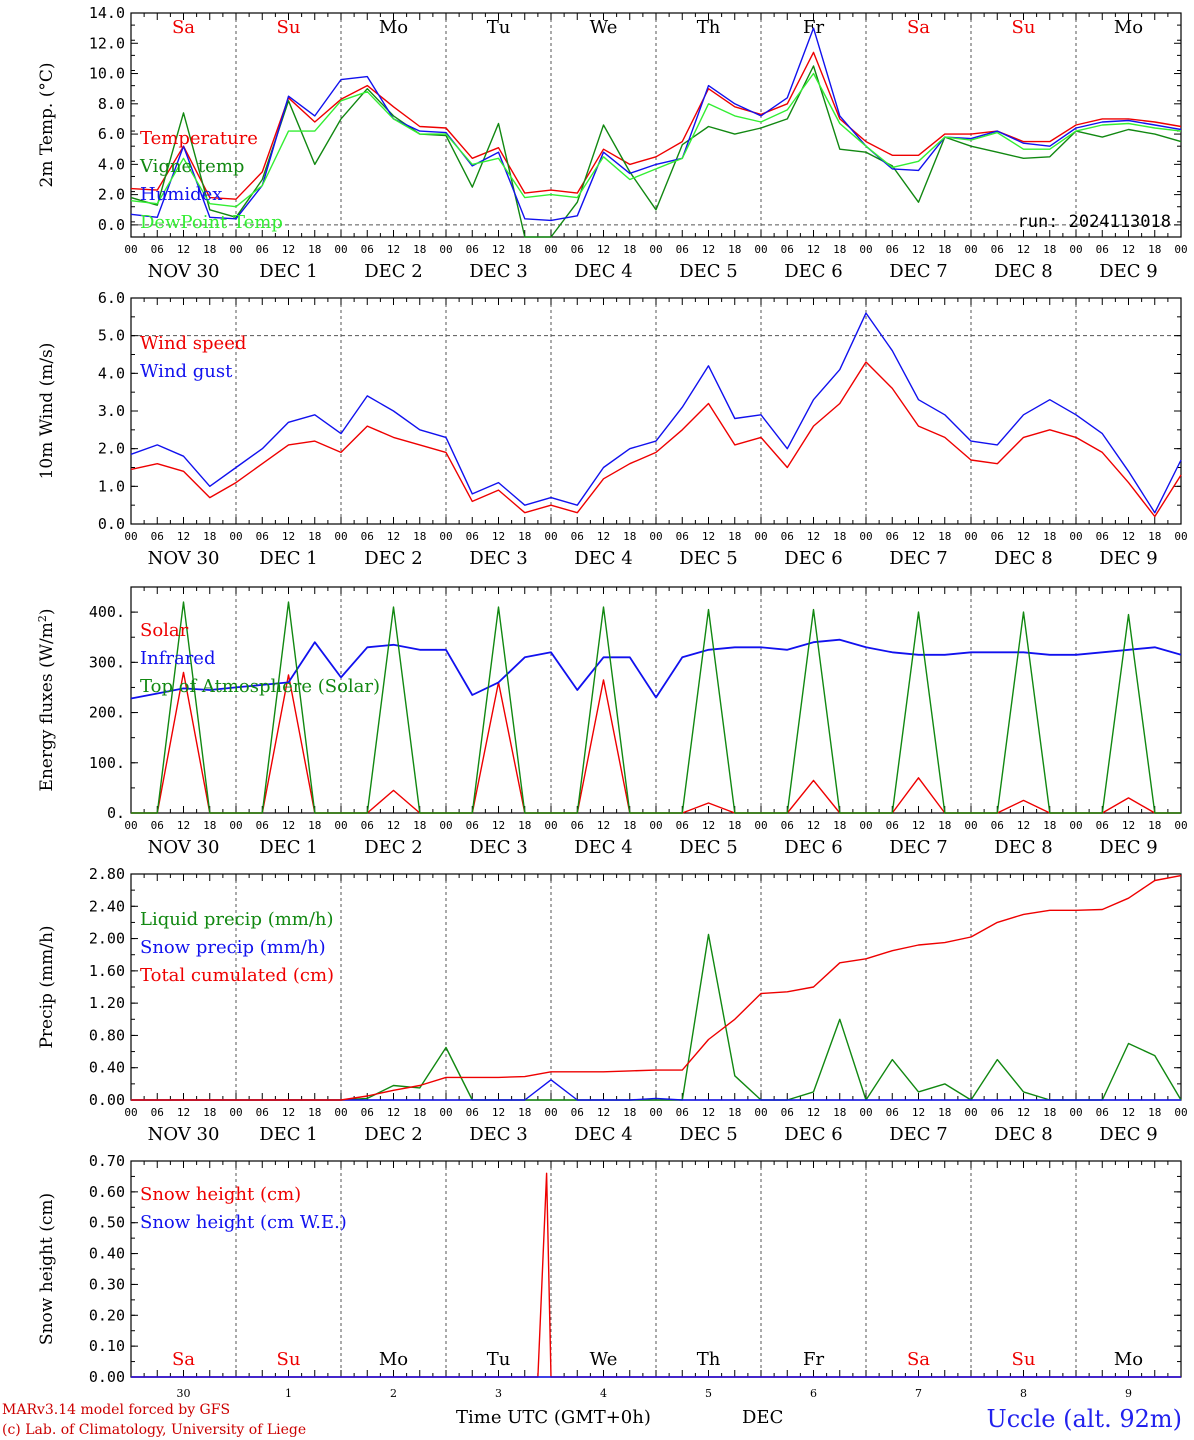 The width and height of the screenshot is (1194, 1440). I want to click on y-tick-label: 0., so click(116, 813).